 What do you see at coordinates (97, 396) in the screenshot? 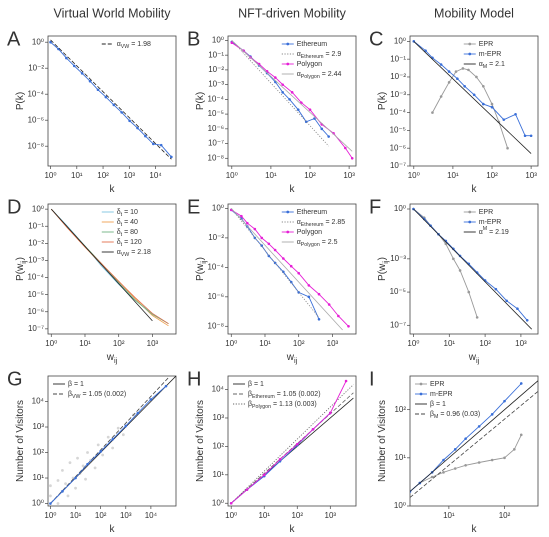
I see `legend-label: βVW = 1.05 (0.002)` at bounding box center [97, 396].